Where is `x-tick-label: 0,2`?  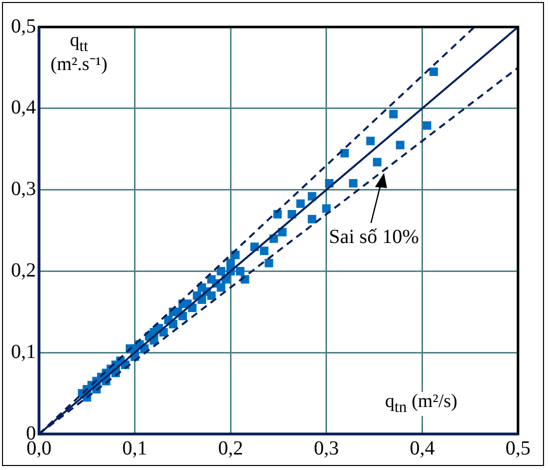 x-tick-label: 0,2 is located at coordinates (231, 448).